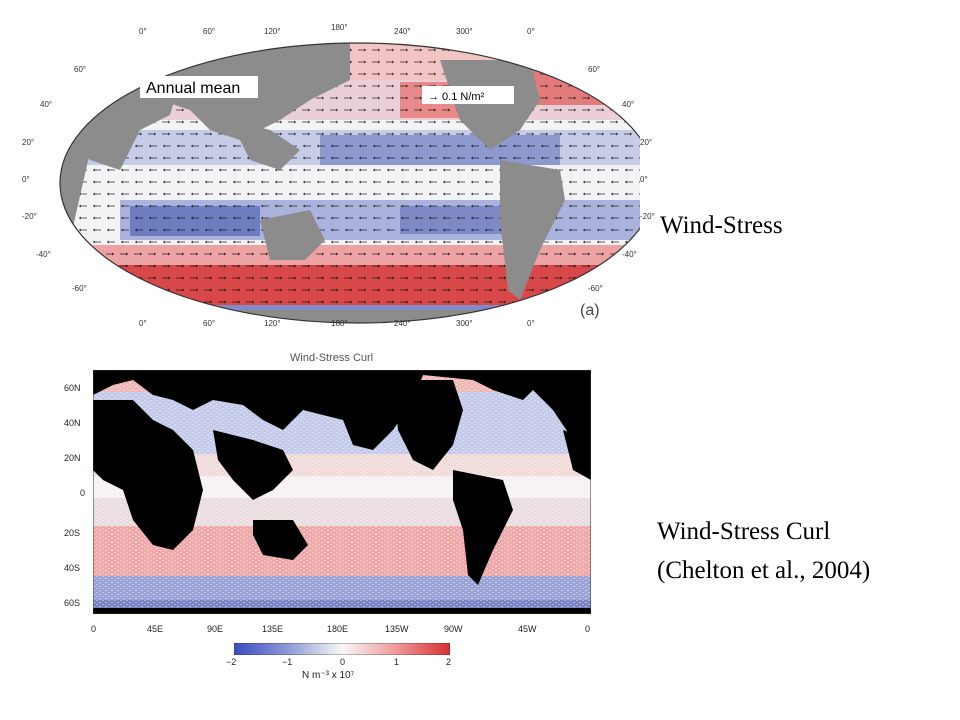 The height and width of the screenshot is (720, 960). What do you see at coordinates (527, 629) in the screenshot?
I see `lon-tick: 45W` at bounding box center [527, 629].